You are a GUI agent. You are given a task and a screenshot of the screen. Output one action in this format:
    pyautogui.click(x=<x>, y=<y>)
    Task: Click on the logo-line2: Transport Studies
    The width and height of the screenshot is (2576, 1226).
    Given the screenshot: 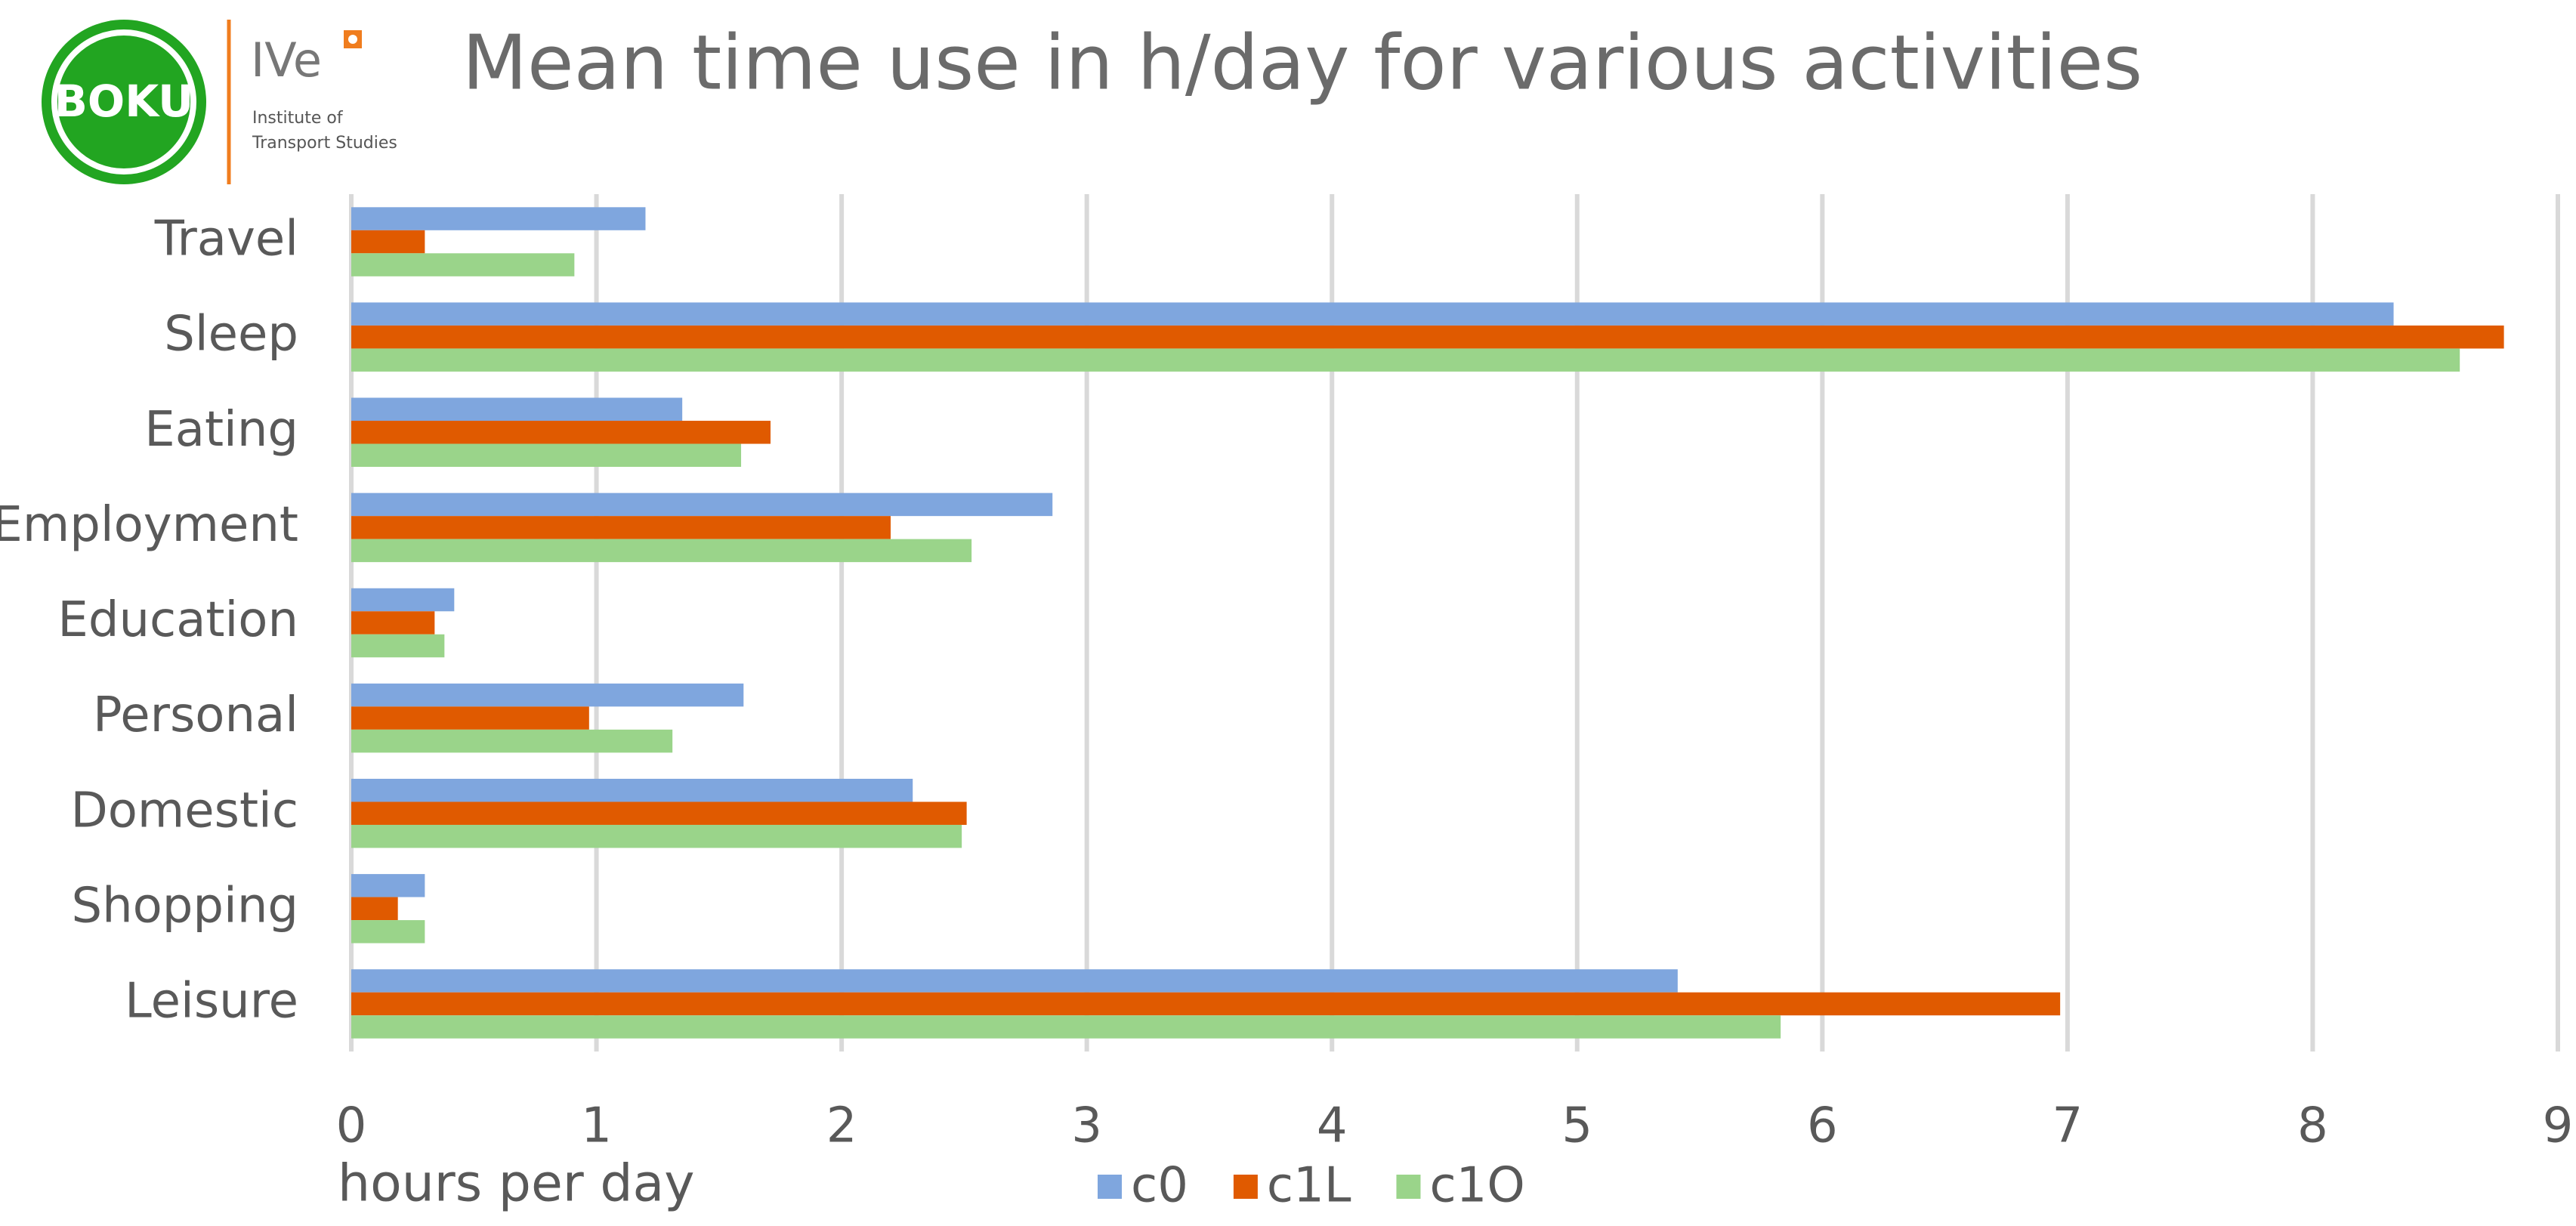 What is the action you would take?
    pyautogui.click(x=324, y=143)
    